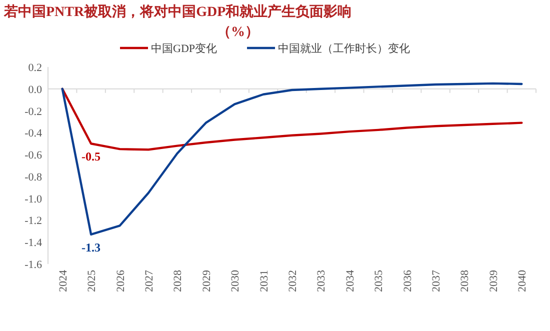 This screenshot has height=331, width=550. What do you see at coordinates (33, 199) in the screenshot?
I see `y-tick-label: -1.0` at bounding box center [33, 199].